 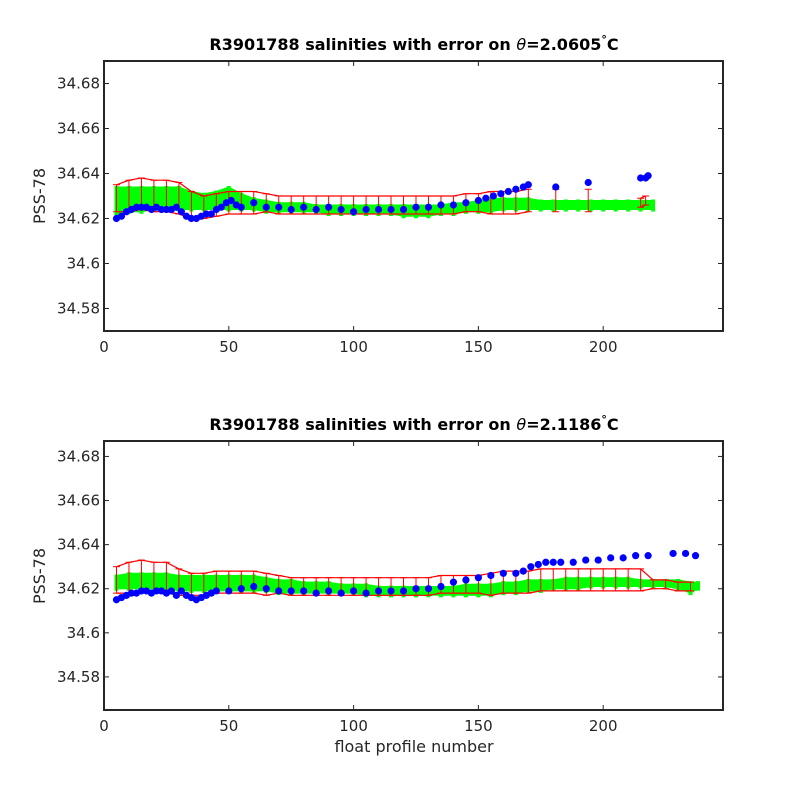 What do you see at coordinates (414, 746) in the screenshot?
I see `x-axis-label: float profile number` at bounding box center [414, 746].